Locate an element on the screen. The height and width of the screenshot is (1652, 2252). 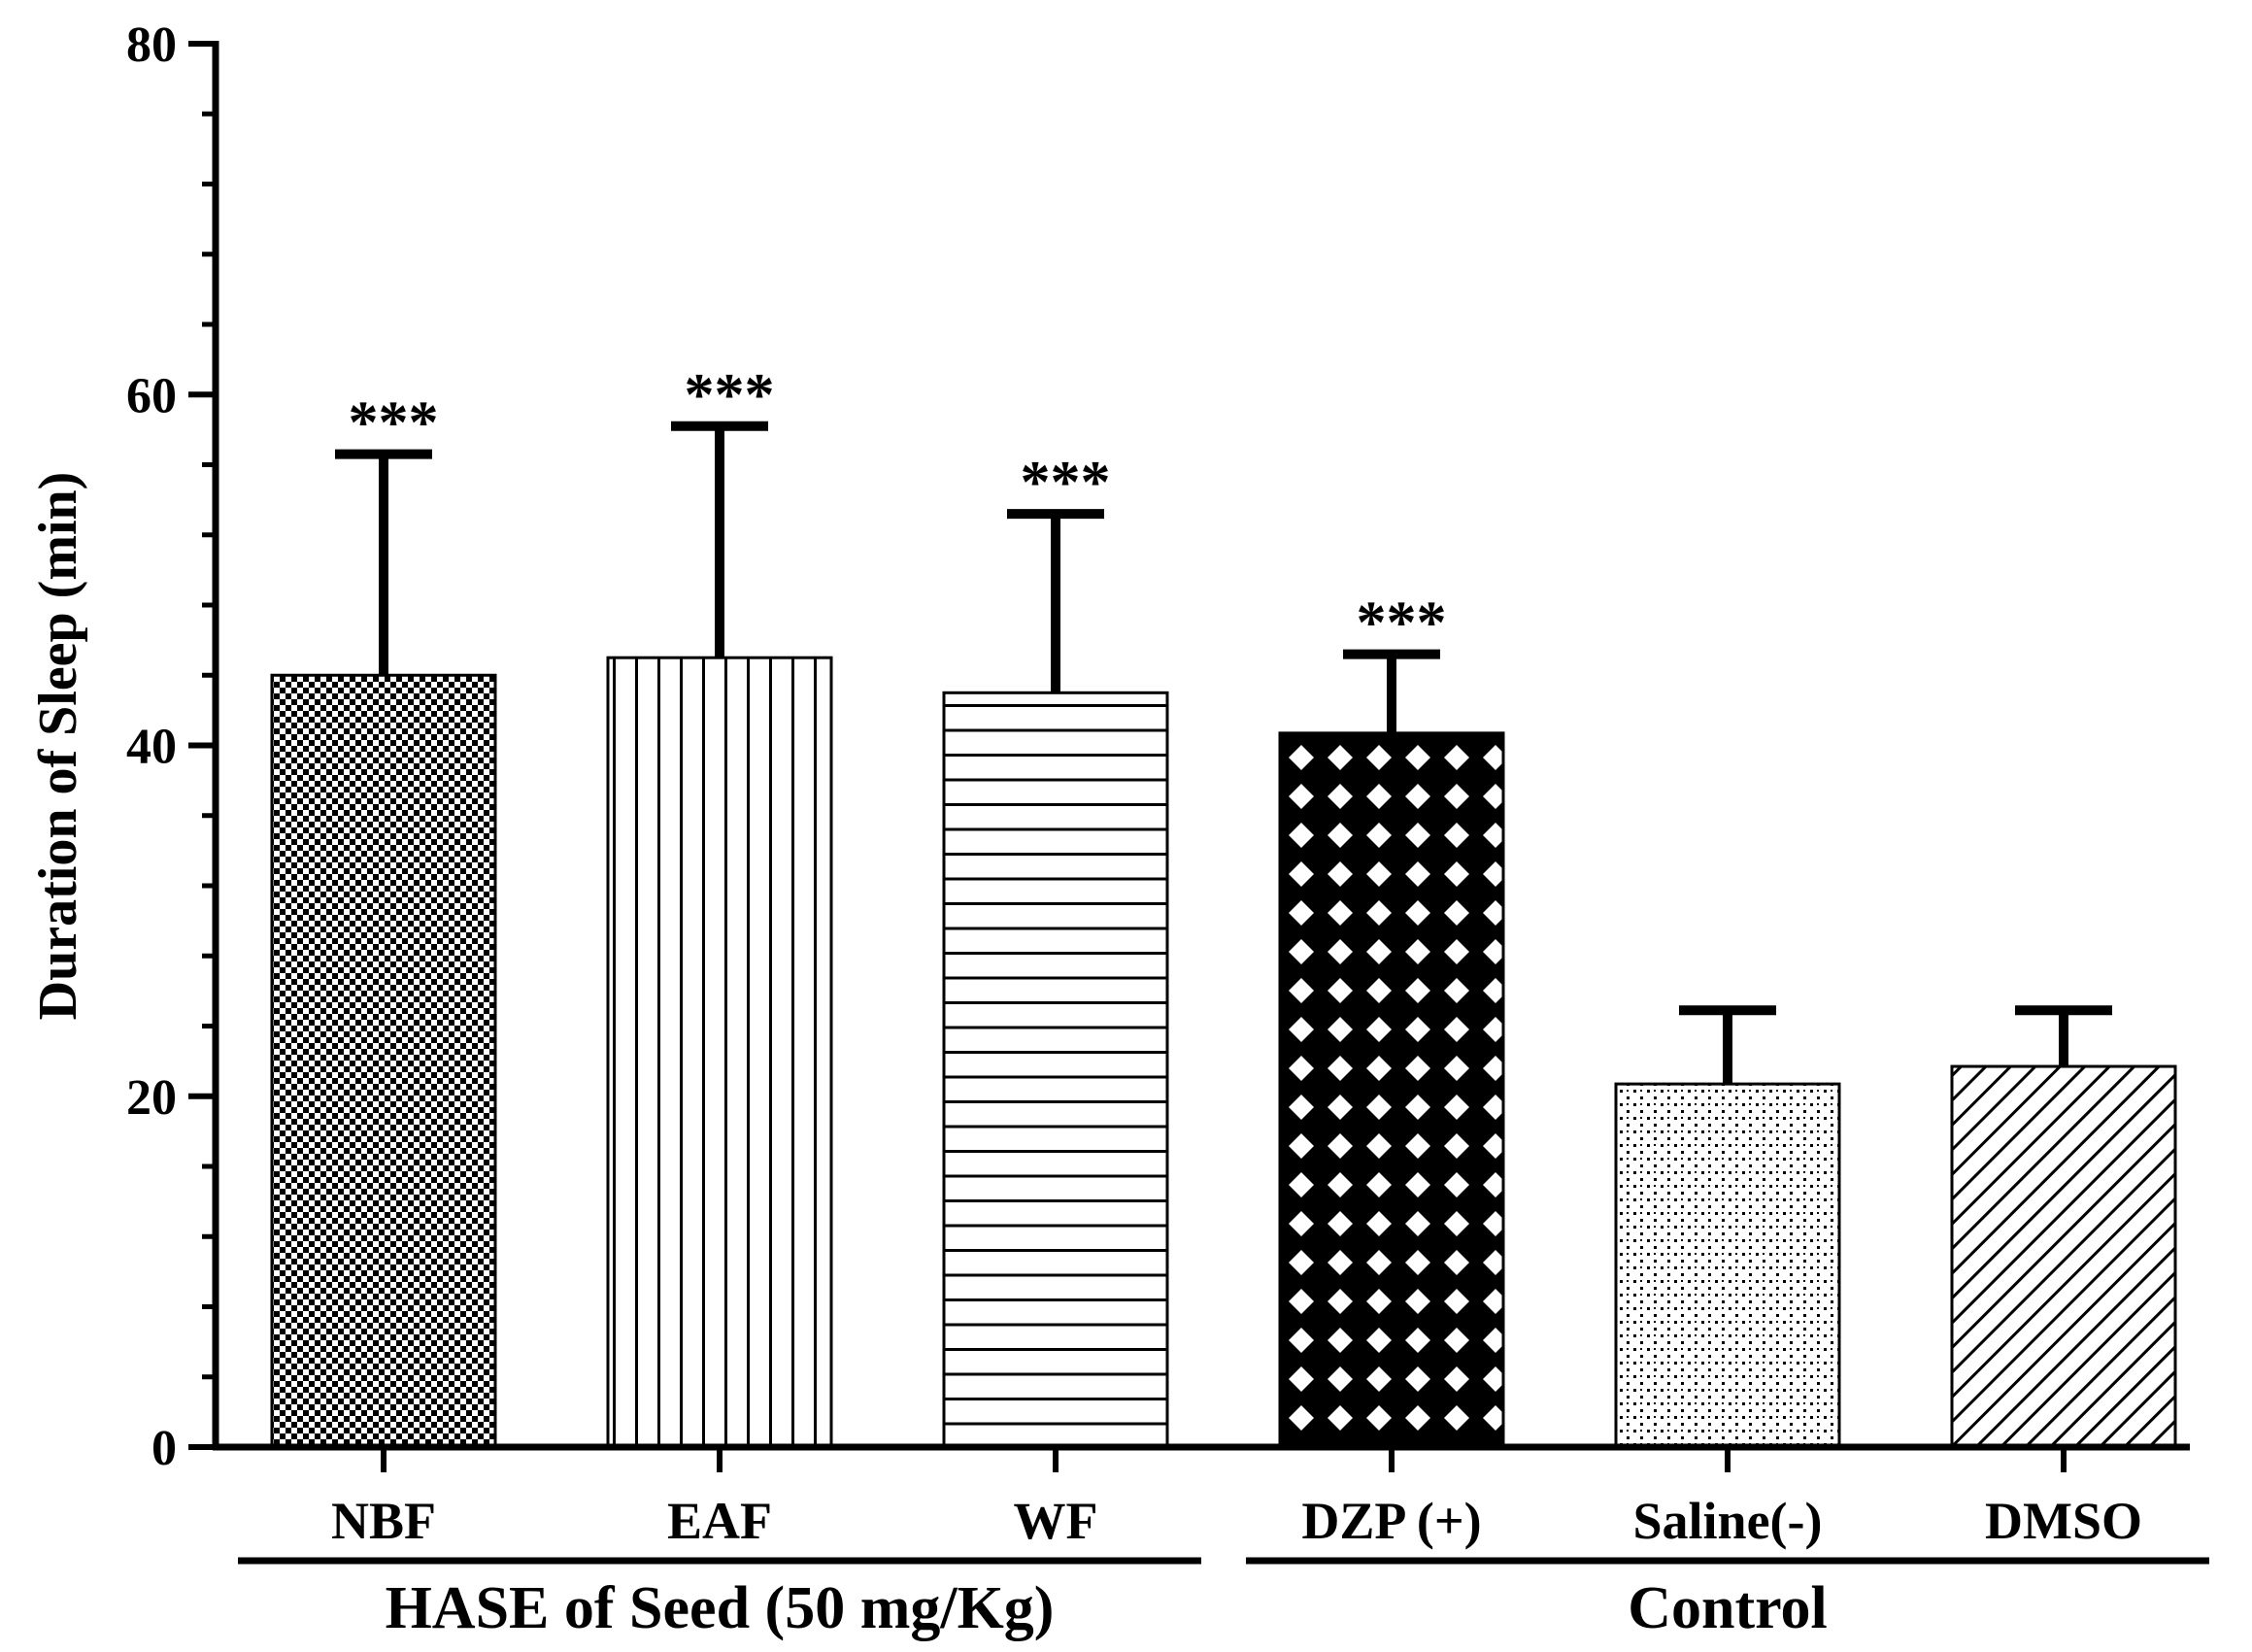
significance-label-1: *** is located at coordinates (730, 395).